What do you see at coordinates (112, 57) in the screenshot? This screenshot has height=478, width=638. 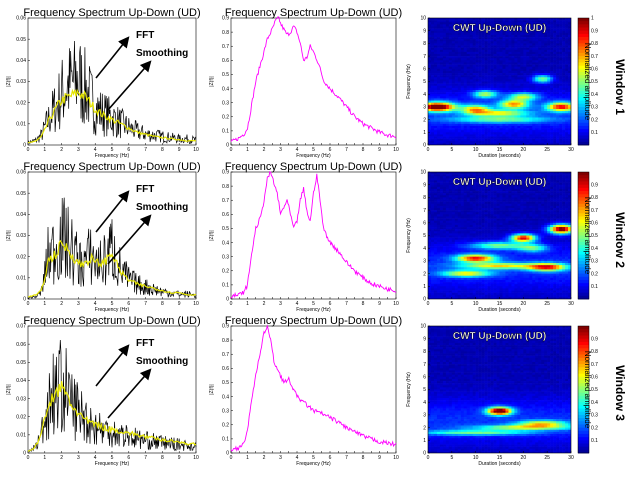 I see `fft-arrow` at bounding box center [112, 57].